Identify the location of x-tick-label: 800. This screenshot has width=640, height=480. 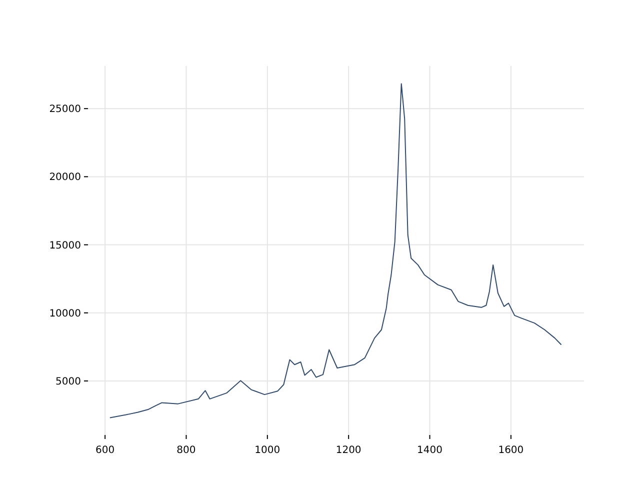
(186, 450).